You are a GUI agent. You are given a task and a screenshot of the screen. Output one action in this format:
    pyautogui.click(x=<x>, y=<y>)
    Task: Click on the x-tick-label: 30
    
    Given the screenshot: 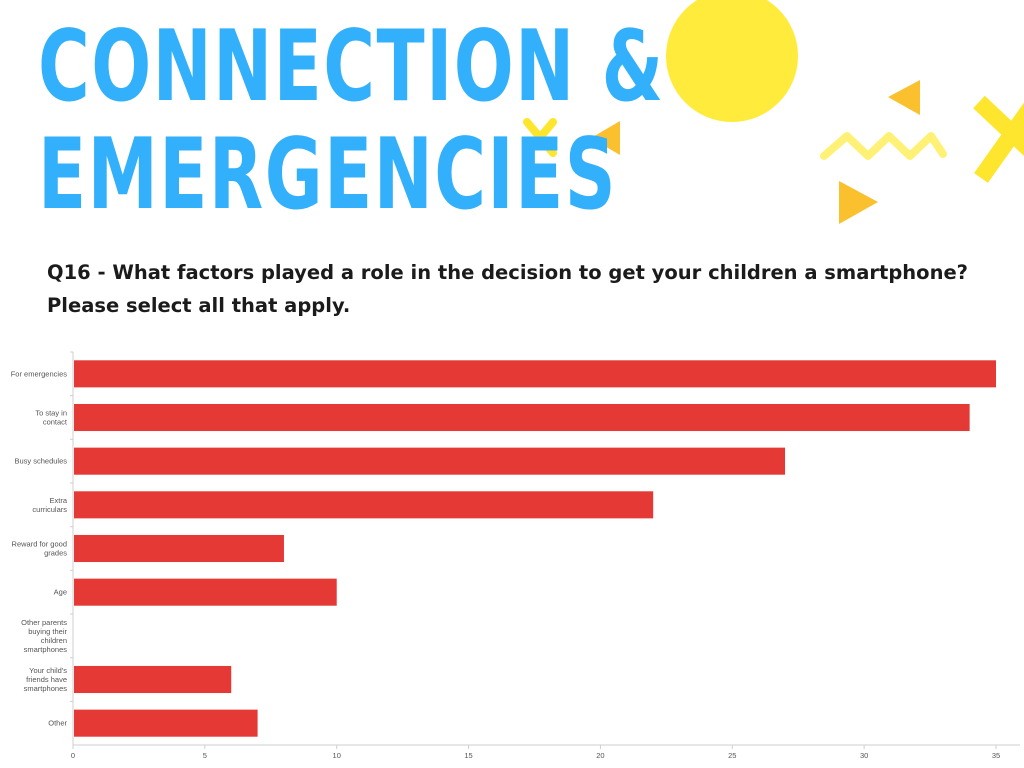 What is the action you would take?
    pyautogui.click(x=864, y=755)
    